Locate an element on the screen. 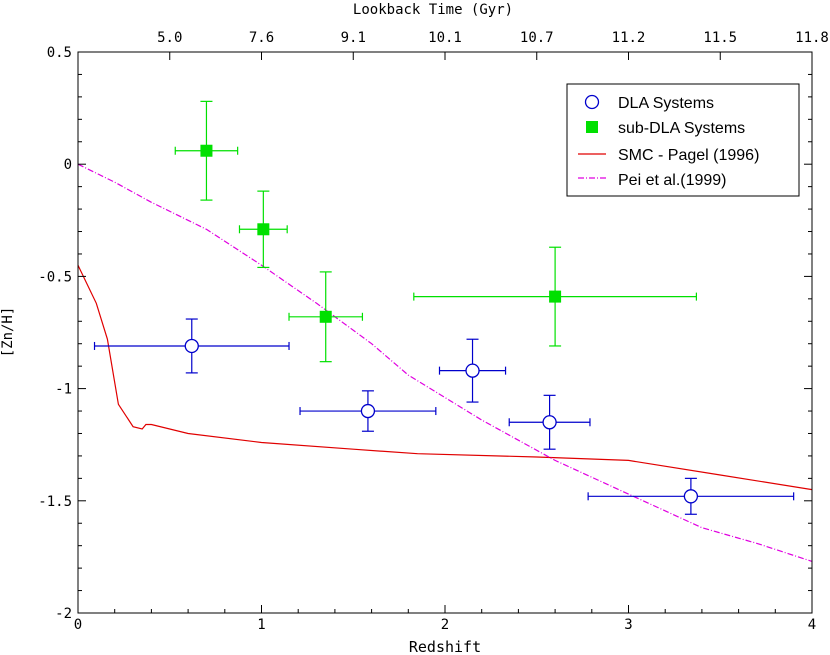 The height and width of the screenshot is (655, 830). x-tick-label: 4 is located at coordinates (812, 625).